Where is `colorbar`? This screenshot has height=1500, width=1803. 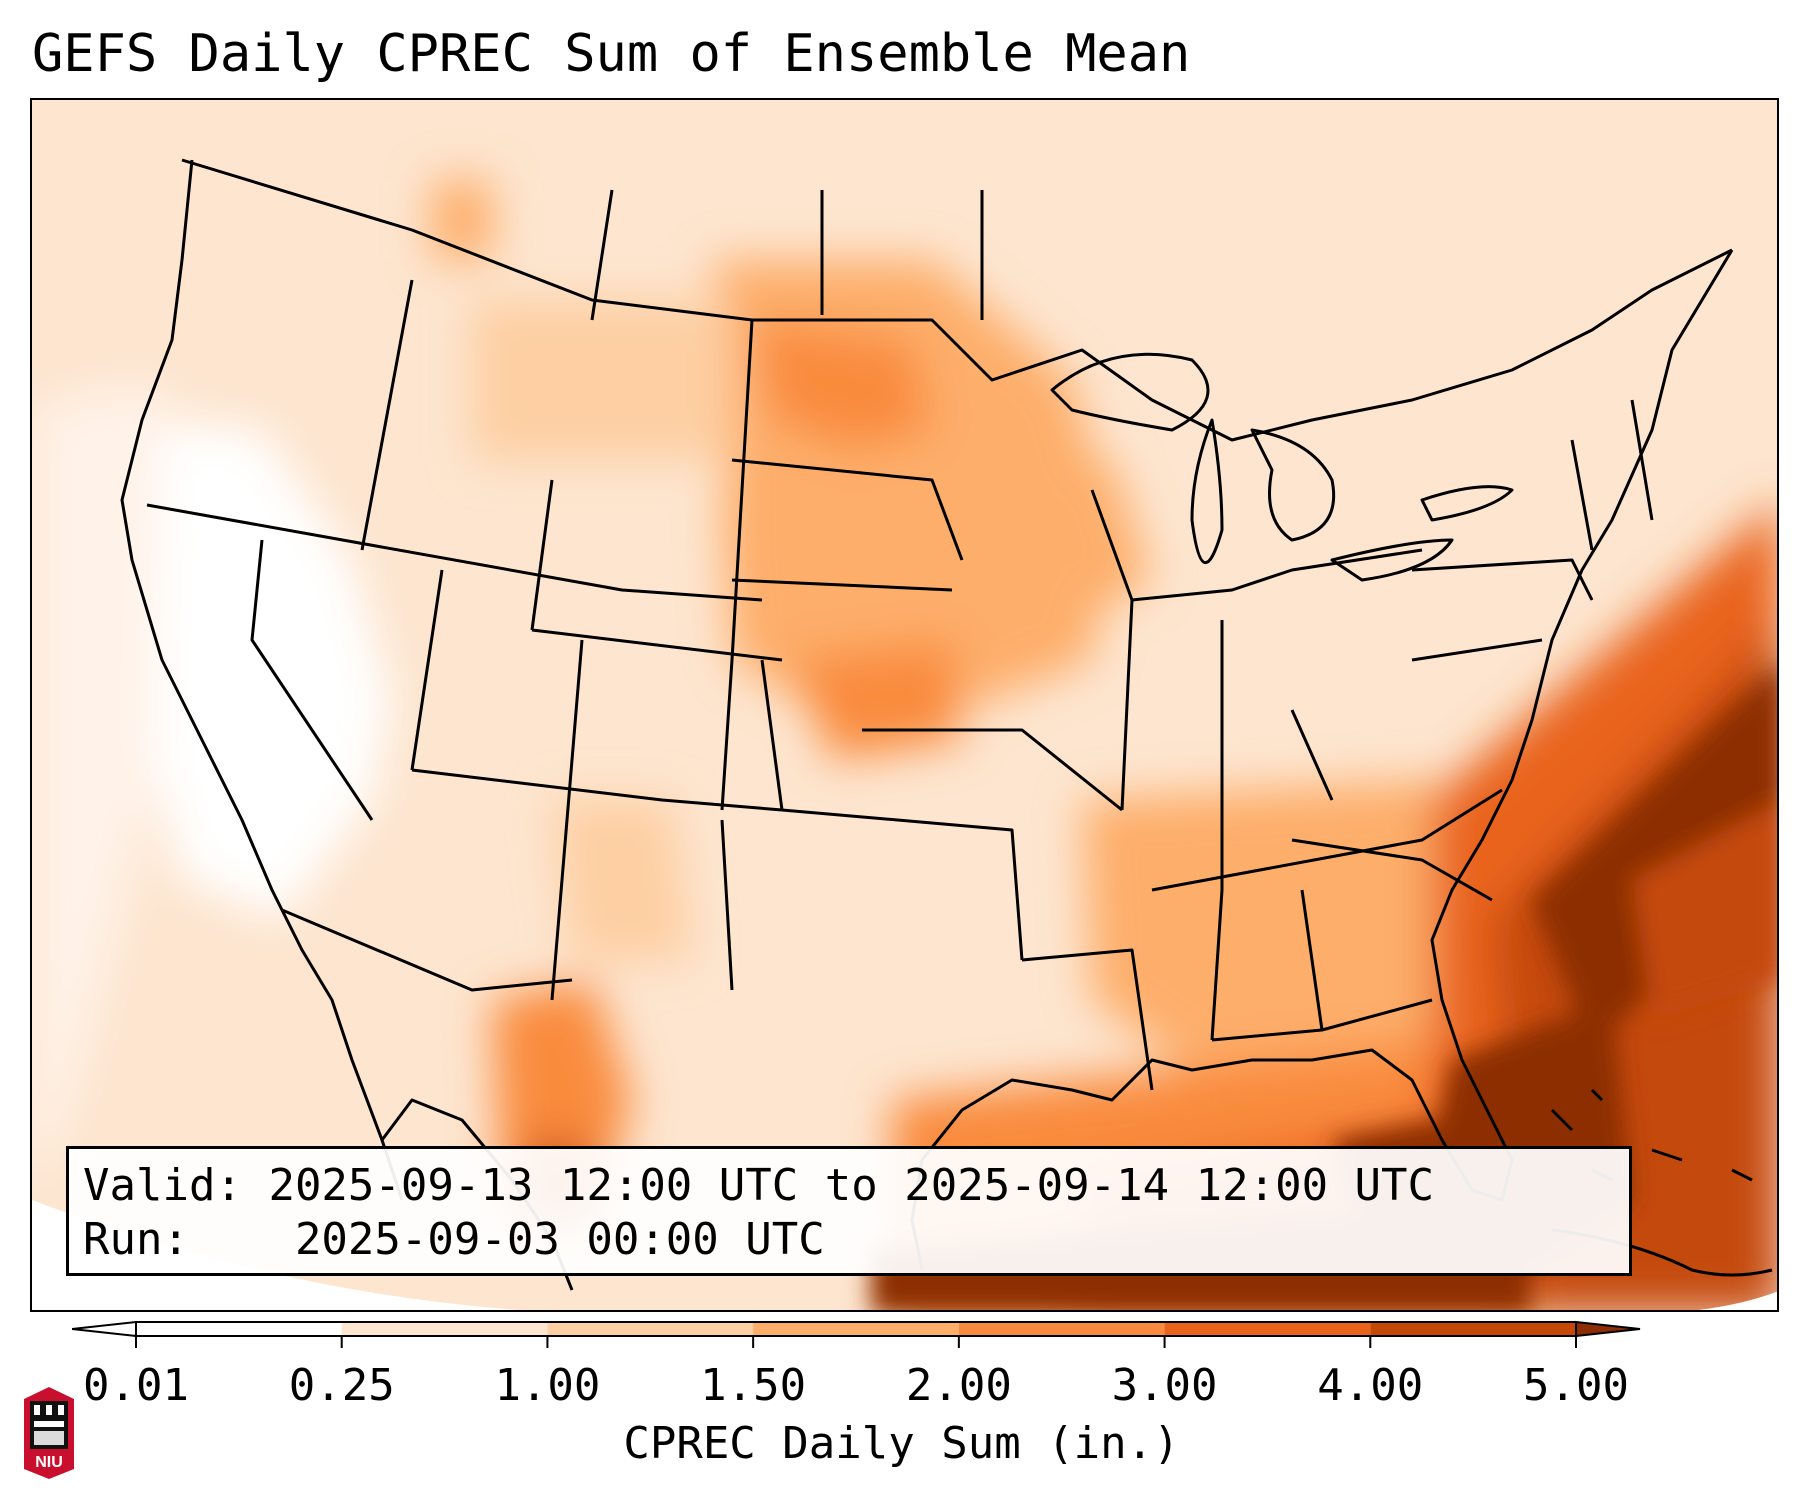
colorbar is located at coordinates (856, 1334).